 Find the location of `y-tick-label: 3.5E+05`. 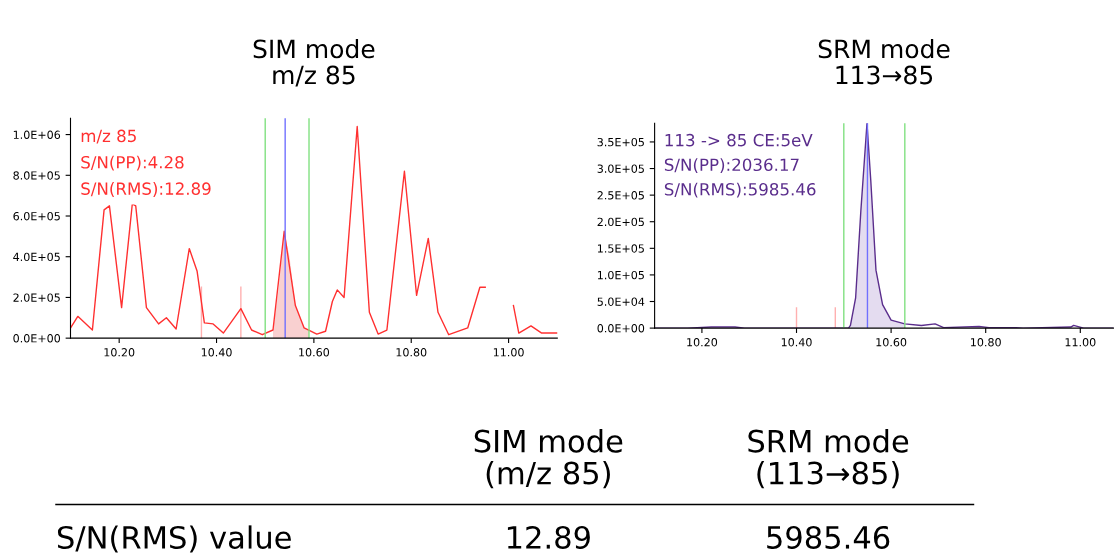

y-tick-label: 3.5E+05 is located at coordinates (620, 142).